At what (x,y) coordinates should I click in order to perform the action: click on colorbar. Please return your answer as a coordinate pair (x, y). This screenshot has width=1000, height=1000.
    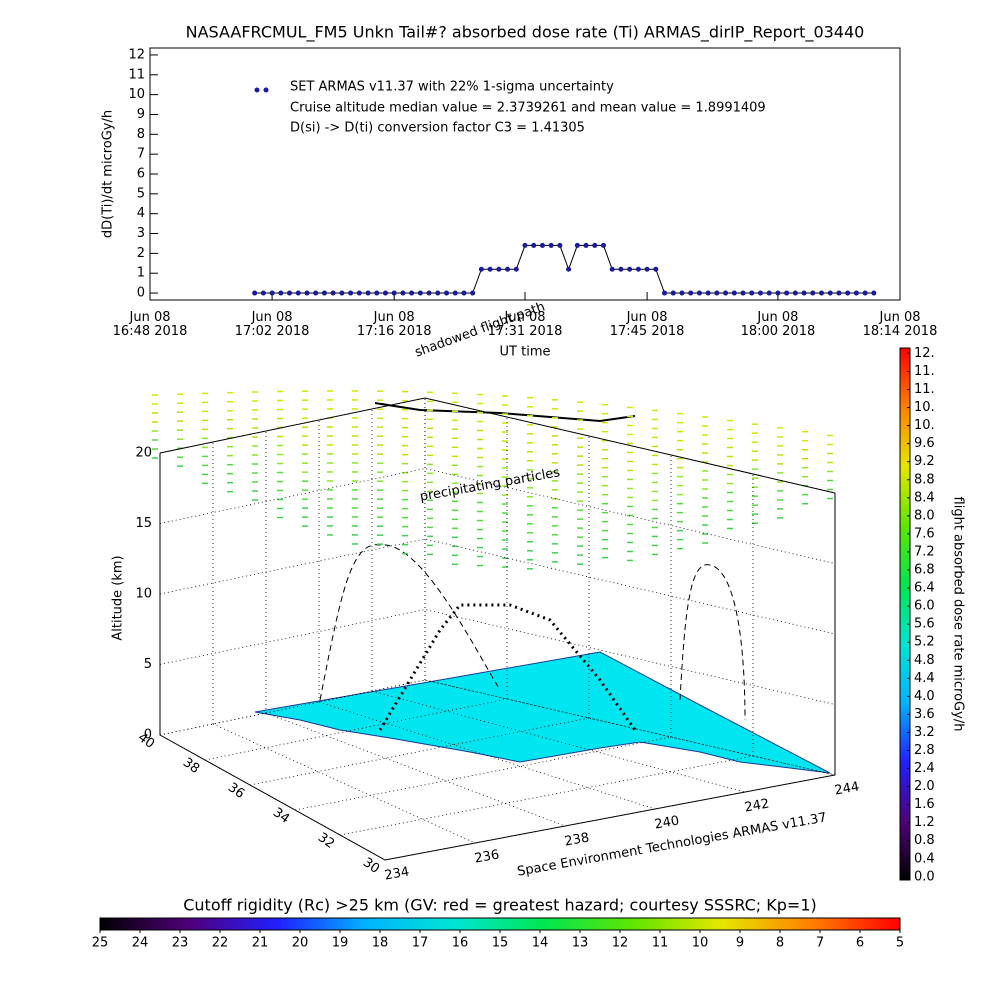
    Looking at the image, I should click on (905, 614).